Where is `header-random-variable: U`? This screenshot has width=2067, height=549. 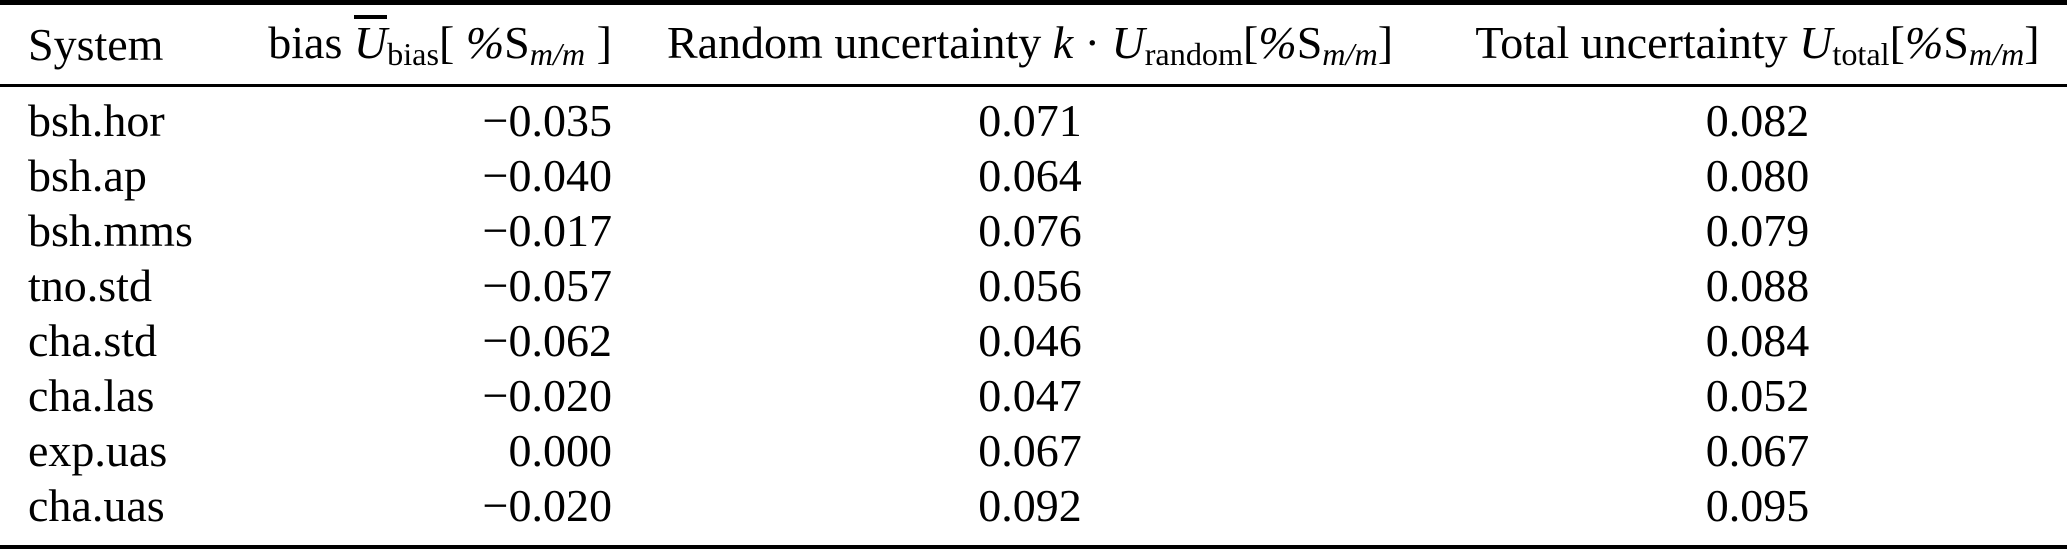
header-random-variable: U is located at coordinates (1128, 42).